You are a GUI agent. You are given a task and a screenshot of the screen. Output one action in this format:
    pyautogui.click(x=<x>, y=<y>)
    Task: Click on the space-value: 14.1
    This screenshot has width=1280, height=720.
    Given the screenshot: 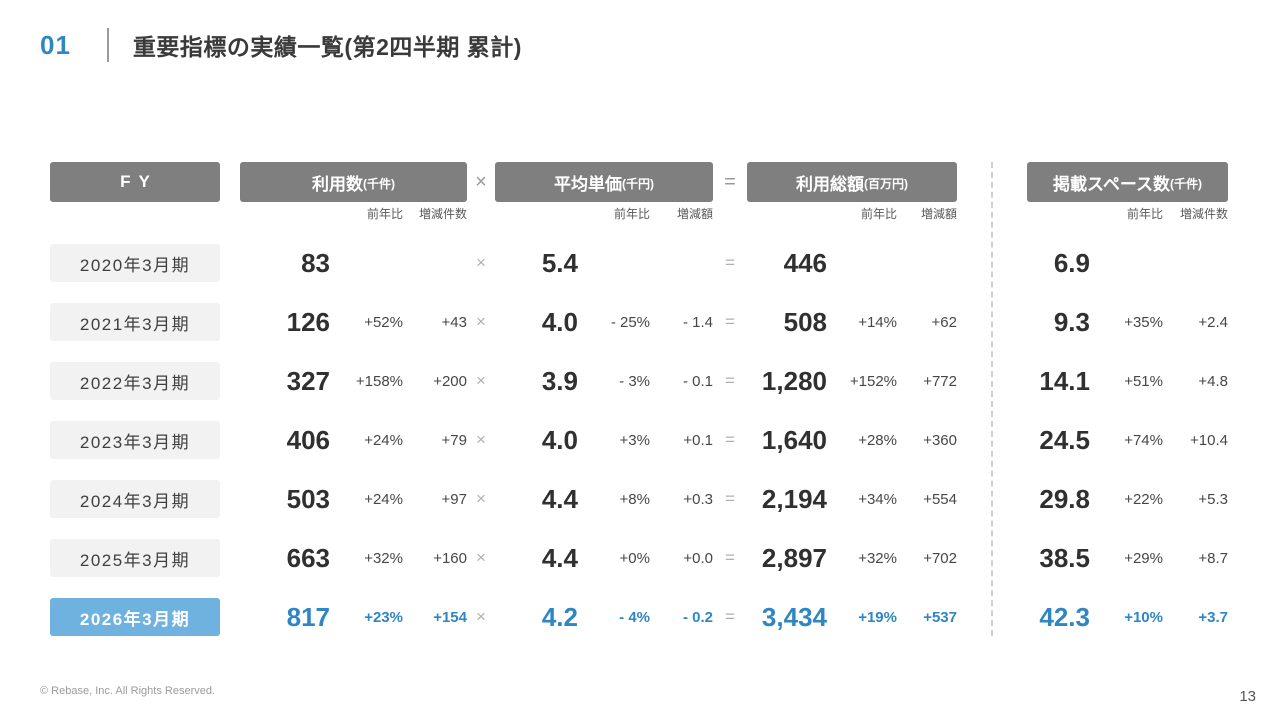 What is the action you would take?
    pyautogui.click(x=1064, y=380)
    